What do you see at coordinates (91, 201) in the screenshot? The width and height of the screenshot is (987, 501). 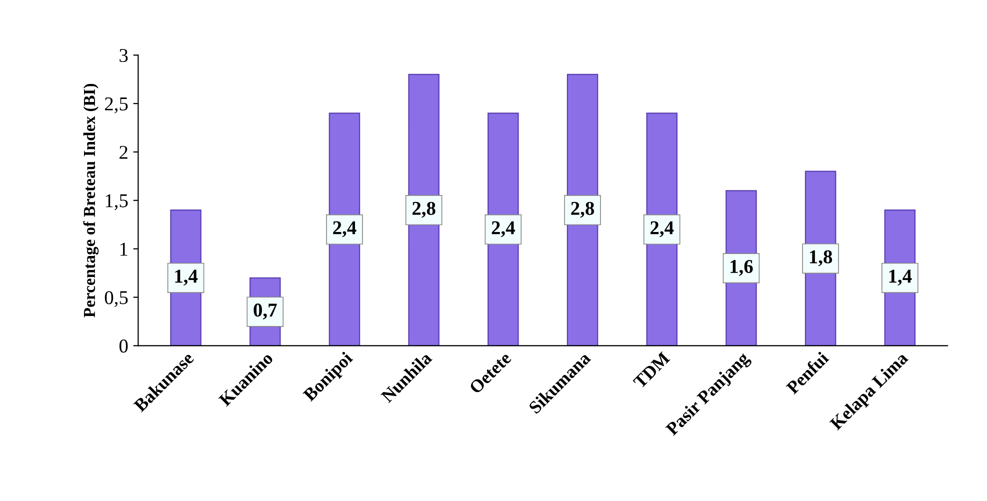 I see `y-axis-title: Percentage of Breteau Index (BI)` at bounding box center [91, 201].